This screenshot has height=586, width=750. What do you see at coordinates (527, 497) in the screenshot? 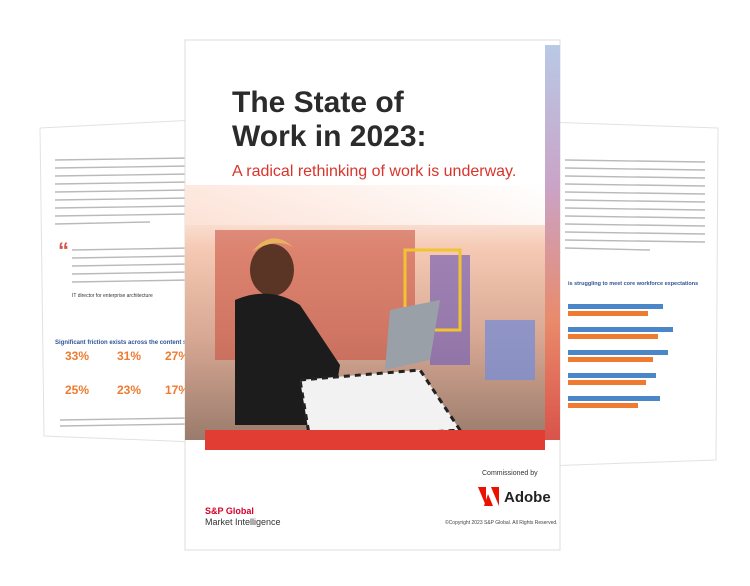
I see `sponsor: Adobe` at bounding box center [527, 497].